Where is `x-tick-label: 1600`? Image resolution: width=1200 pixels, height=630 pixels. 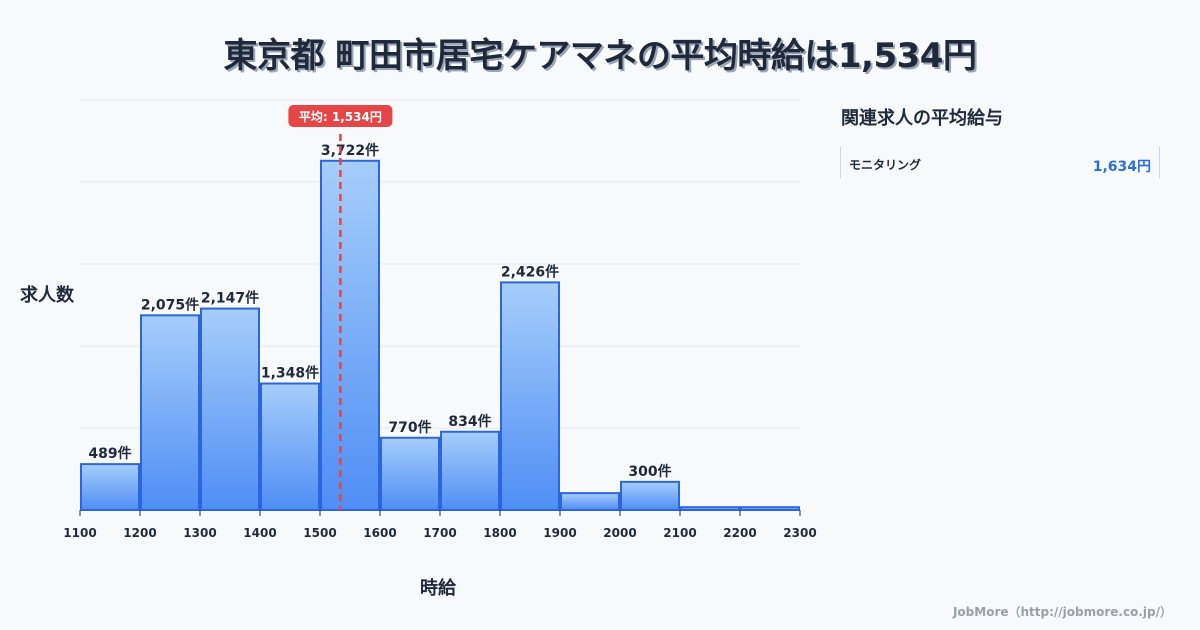 x-tick-label: 1600 is located at coordinates (379, 533).